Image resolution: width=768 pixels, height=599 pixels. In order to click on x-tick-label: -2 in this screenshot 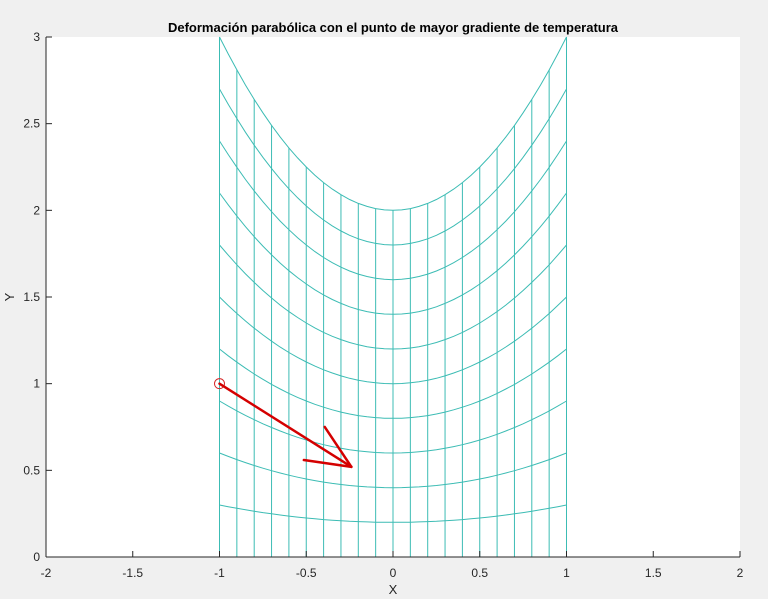, I will do `click(46, 573)`.